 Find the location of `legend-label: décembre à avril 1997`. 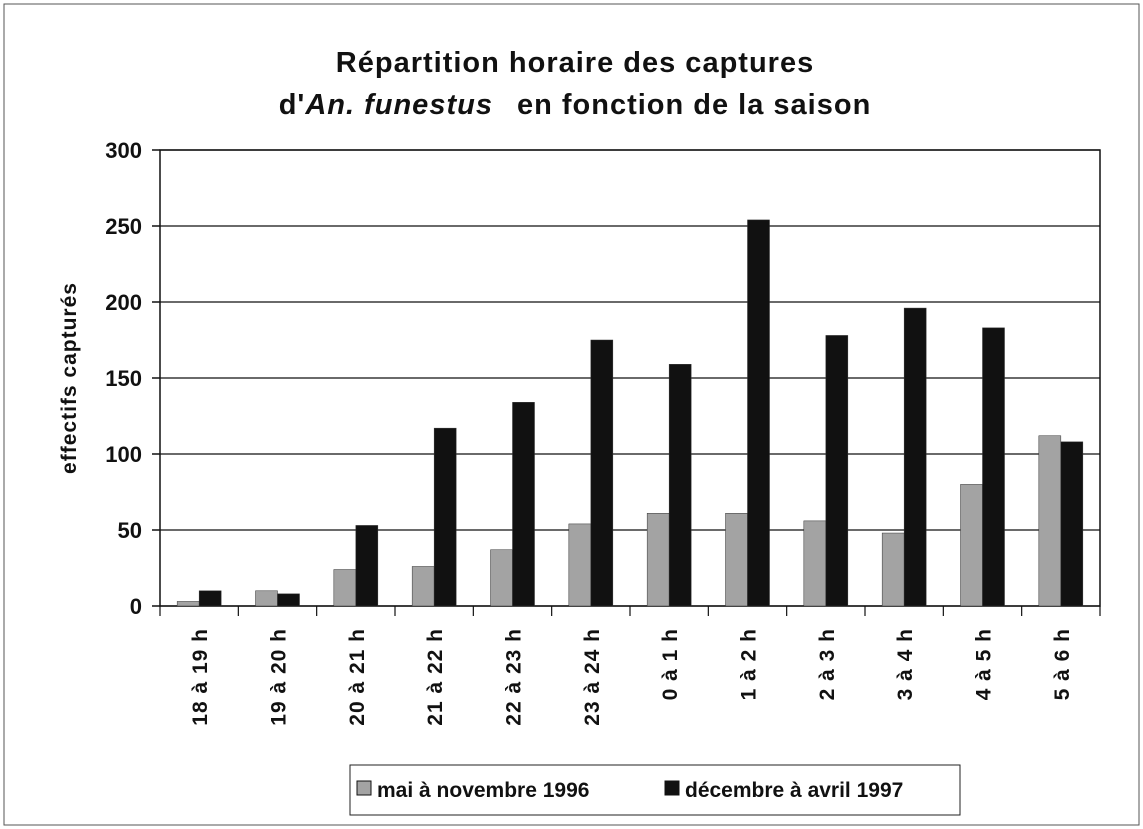

legend-label: décembre à avril 1997 is located at coordinates (794, 790).